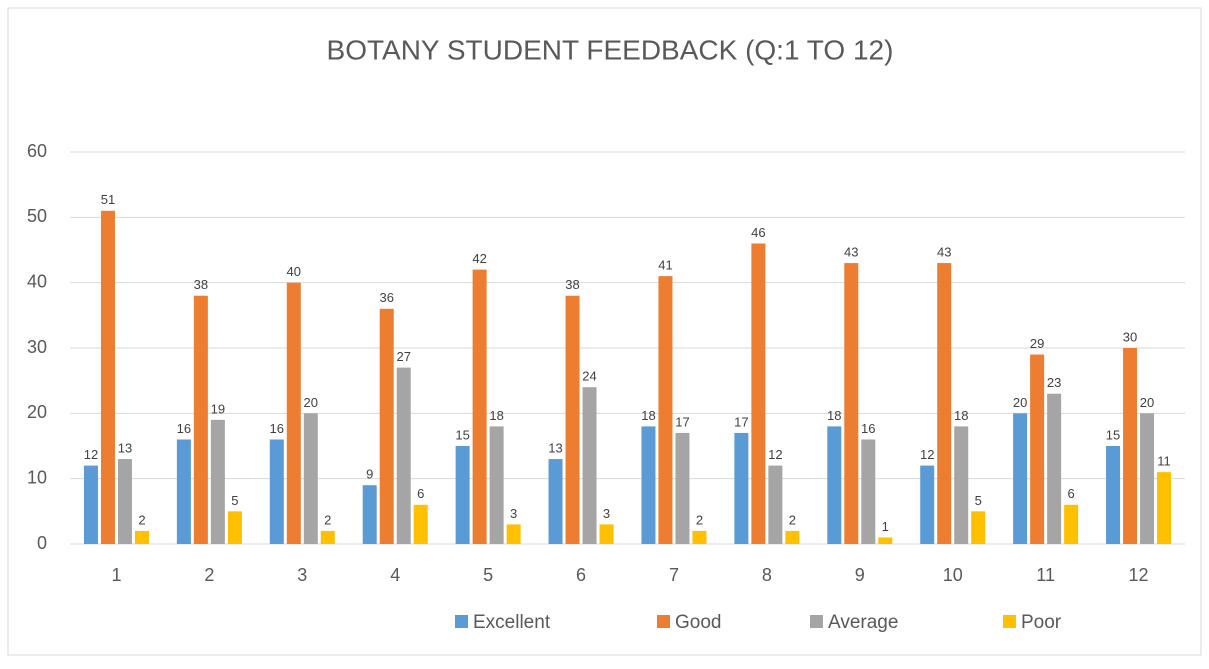 Image resolution: width=1209 pixels, height=669 pixels. I want to click on x-tick-label: 6, so click(581, 575).